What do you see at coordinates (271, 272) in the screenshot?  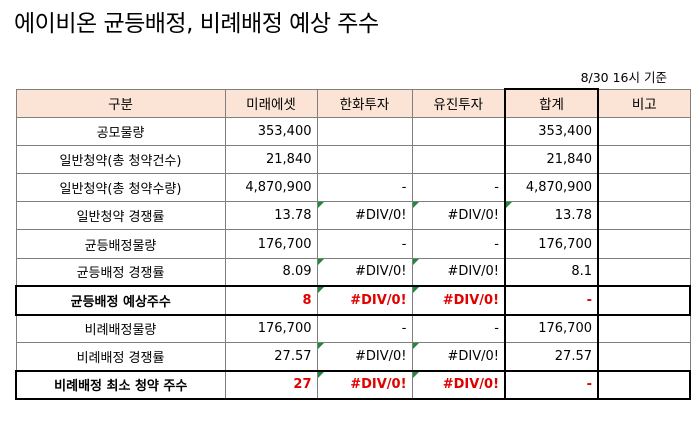 I see `cell-mirae: 8.09` at bounding box center [271, 272].